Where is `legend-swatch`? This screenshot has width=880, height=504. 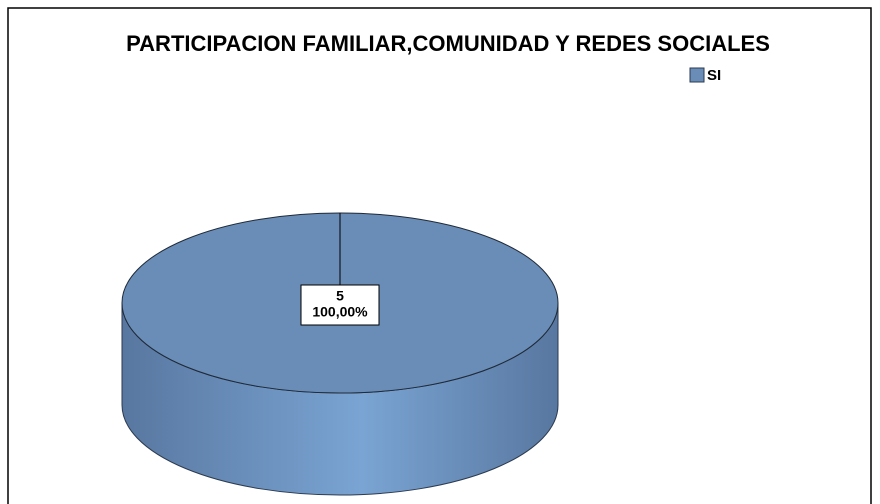
legend-swatch is located at coordinates (697, 75).